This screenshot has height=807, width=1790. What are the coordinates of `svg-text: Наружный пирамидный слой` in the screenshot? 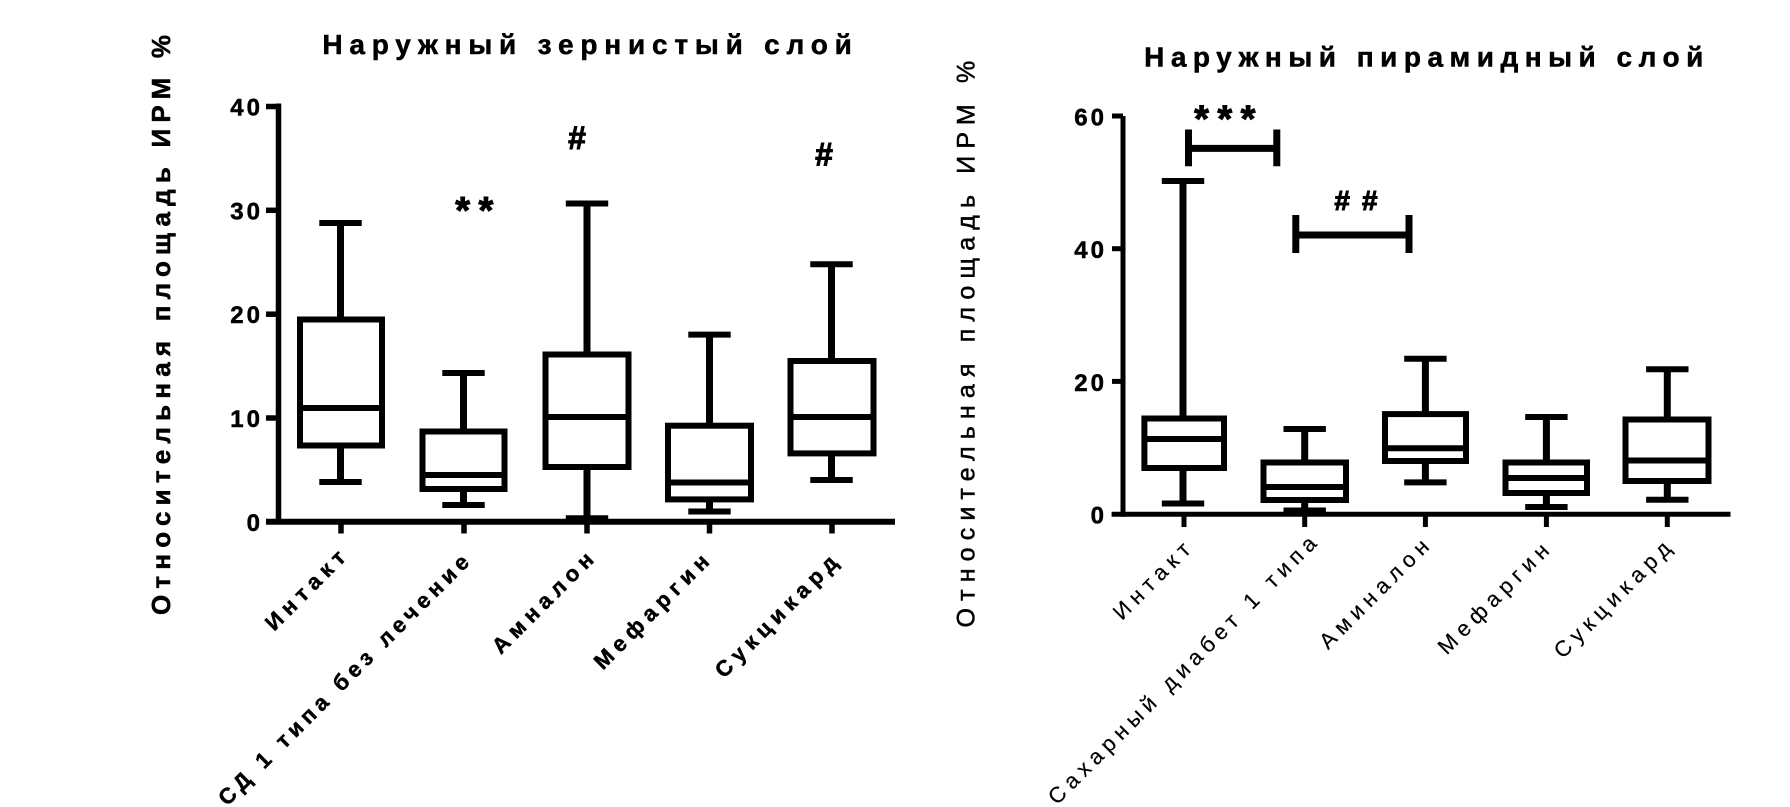 It's located at (1427, 57).